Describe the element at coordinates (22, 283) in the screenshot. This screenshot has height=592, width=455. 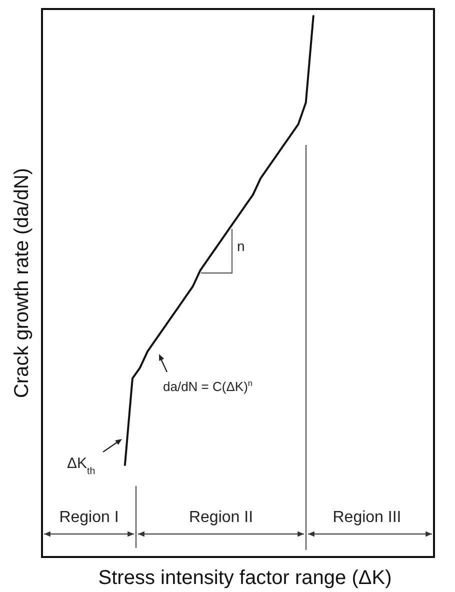
I see `y-axis-title: Crack growth rate (da/dN)` at that location.